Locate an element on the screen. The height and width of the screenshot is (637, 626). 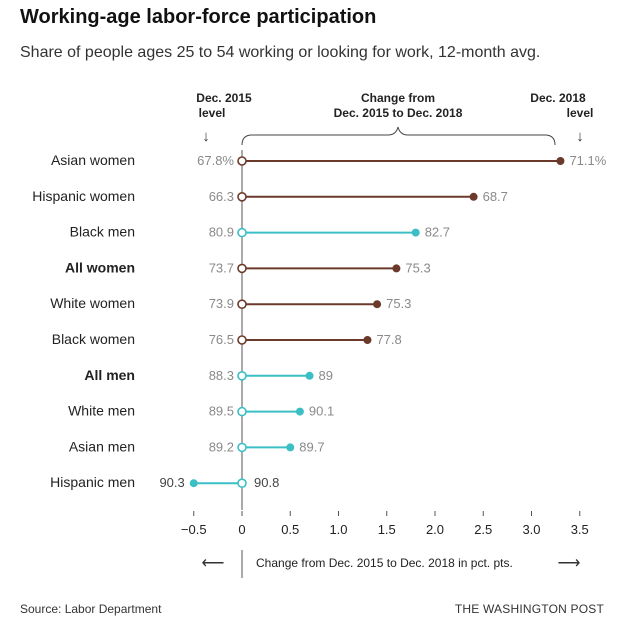
x-tick-label: 1.5 is located at coordinates (387, 529).